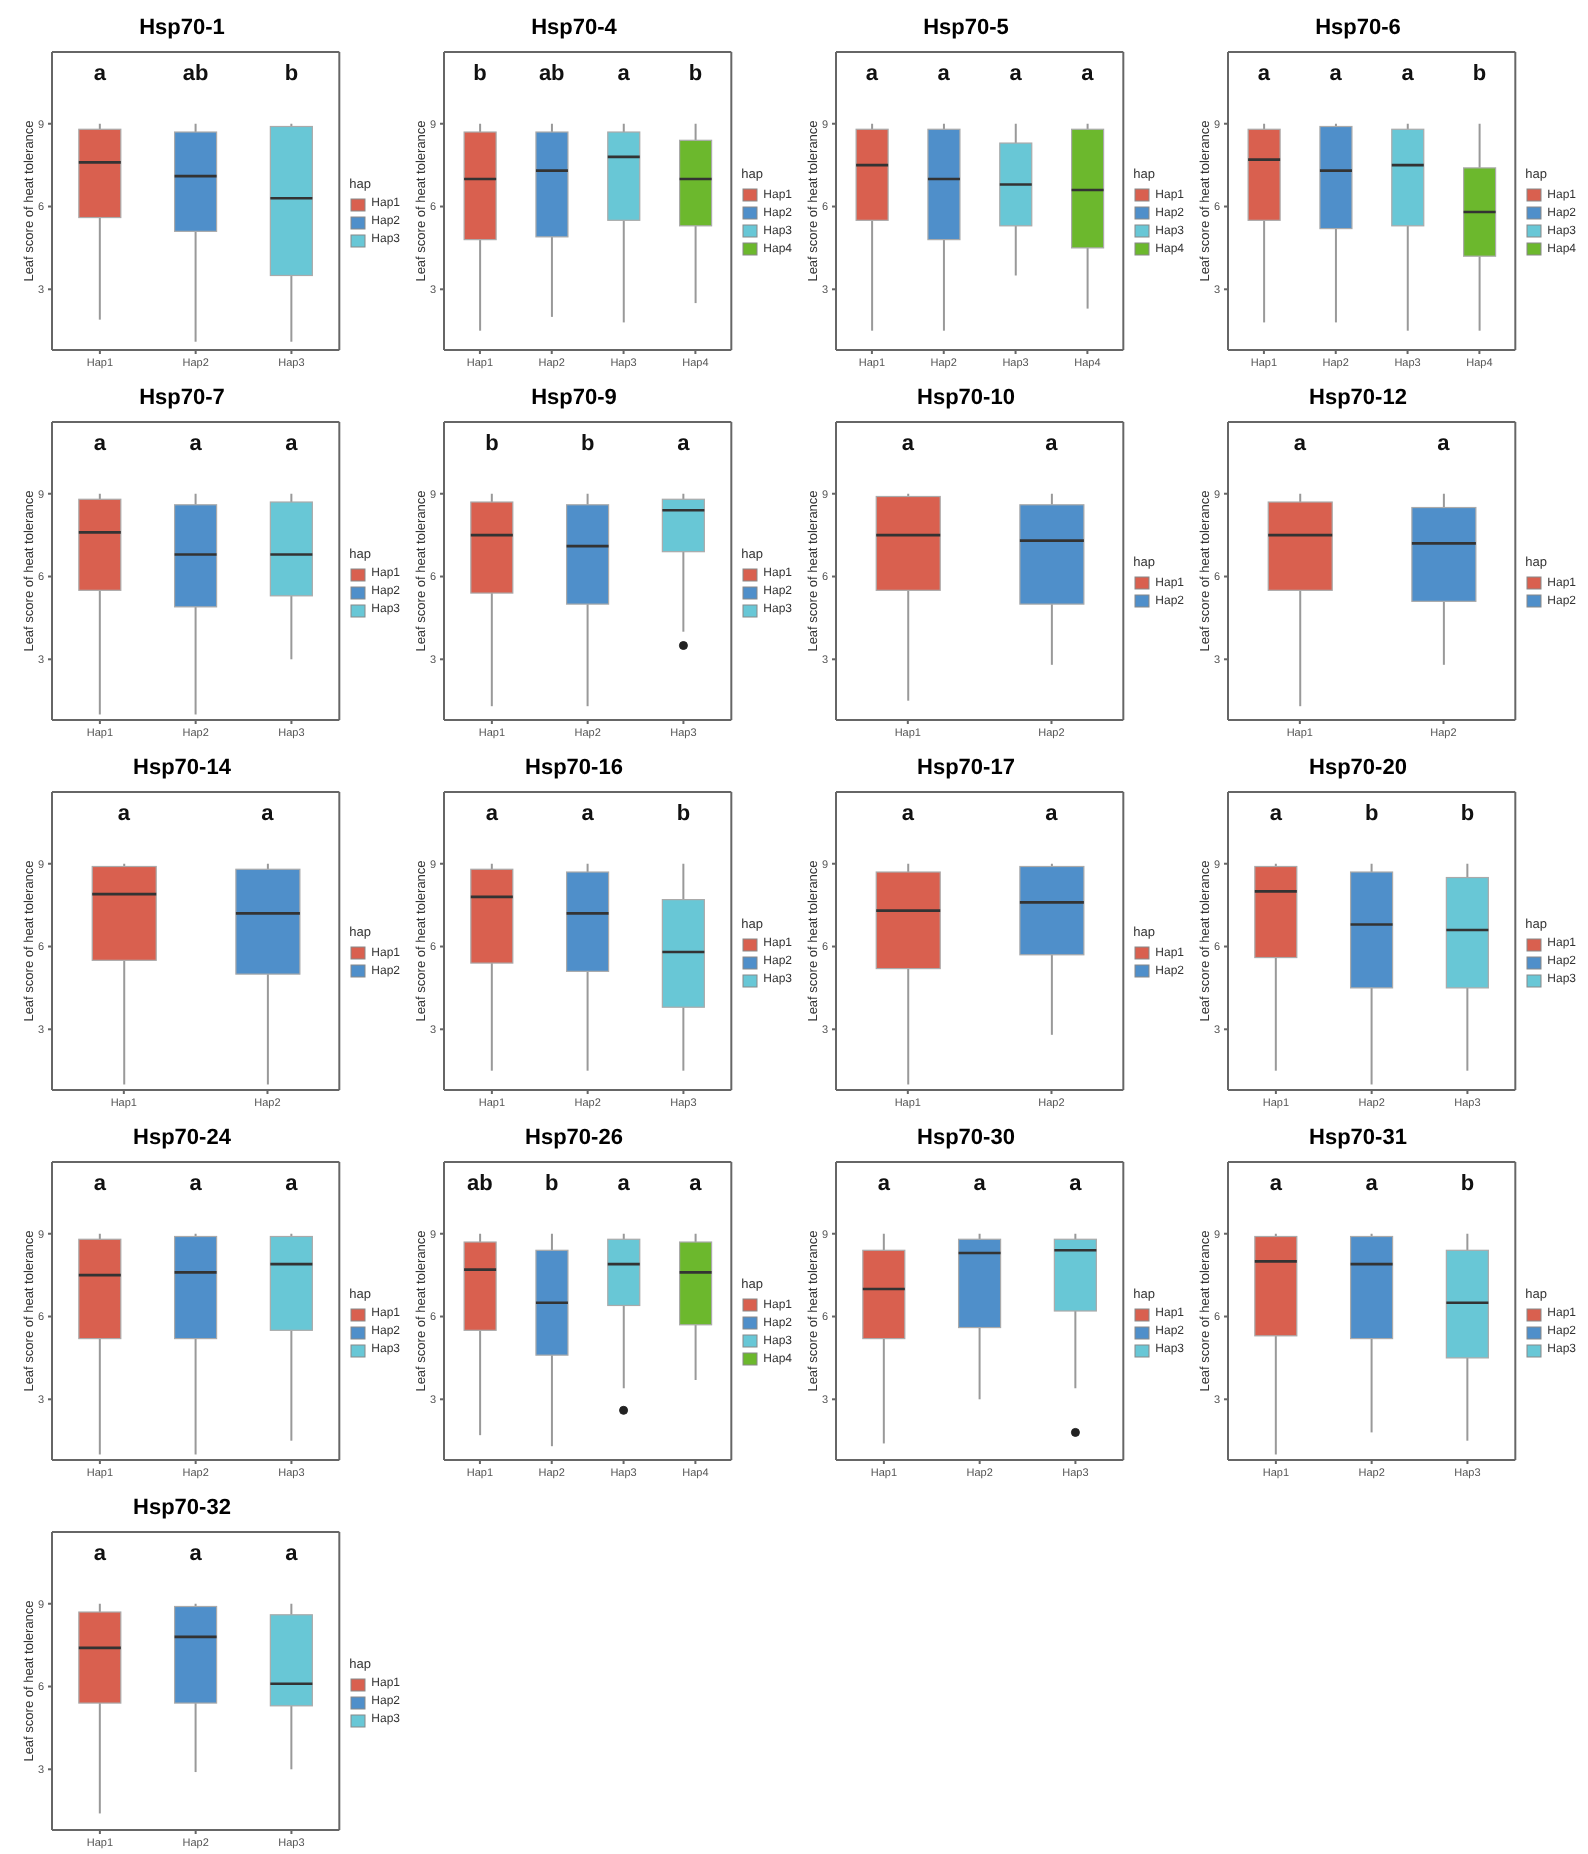 This screenshot has height=1854, width=1588. Describe the element at coordinates (574, 770) in the screenshot. I see `chart-title: Hsp70-16` at that location.